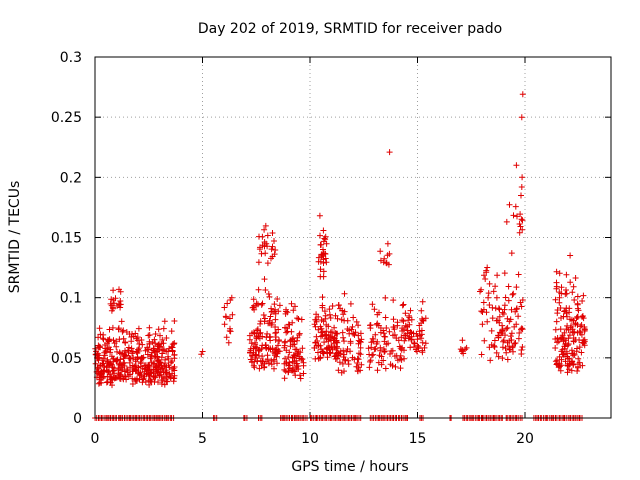  What do you see at coordinates (71, 178) in the screenshot?
I see `y-tick-label: 0.2` at bounding box center [71, 178].